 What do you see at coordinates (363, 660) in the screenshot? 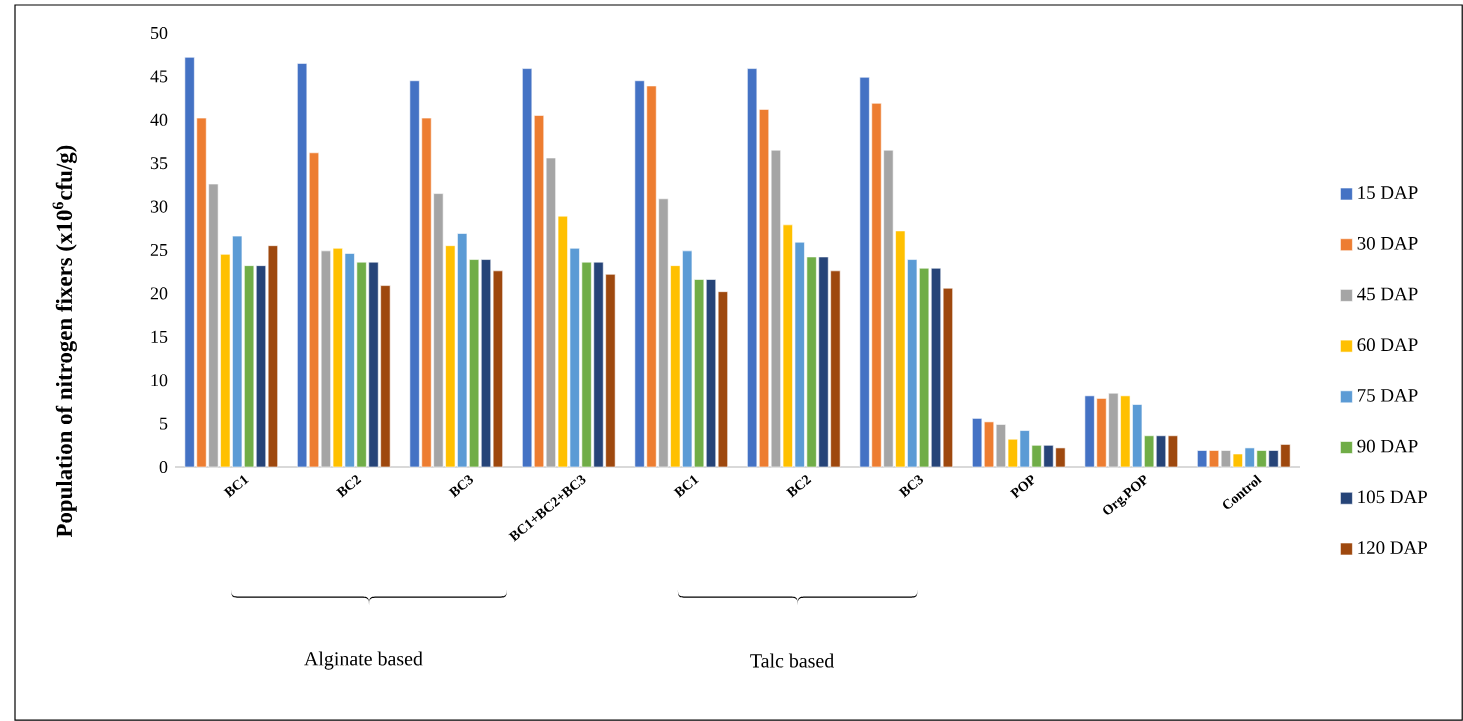
I see `text: Alginate based` at bounding box center [363, 660].